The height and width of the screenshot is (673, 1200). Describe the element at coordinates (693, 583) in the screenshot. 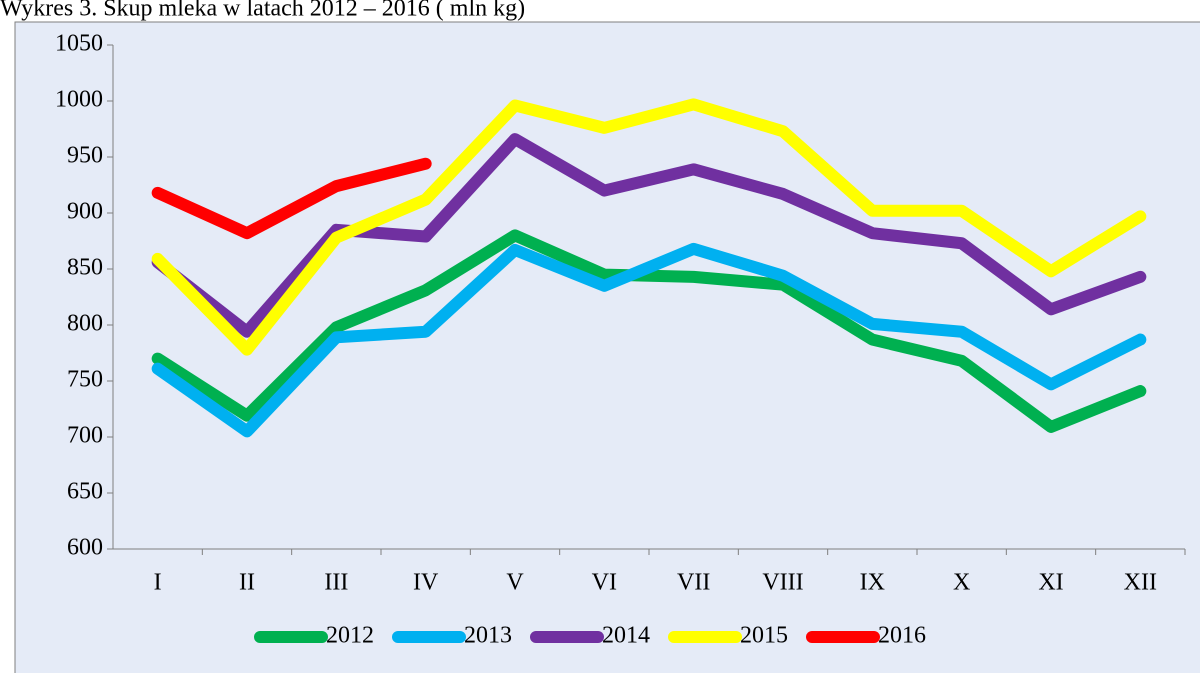

I see `x-tick-label: VII` at that location.